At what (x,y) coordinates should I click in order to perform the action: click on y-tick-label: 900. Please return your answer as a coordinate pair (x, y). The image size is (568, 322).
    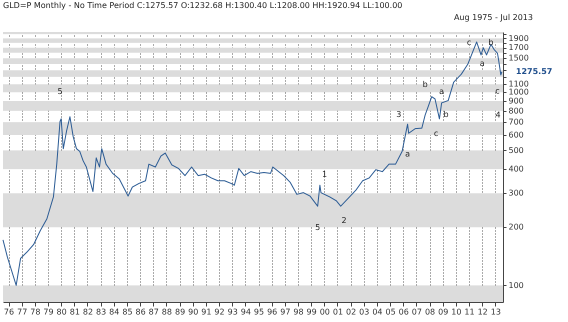
    Looking at the image, I should click on (516, 101).